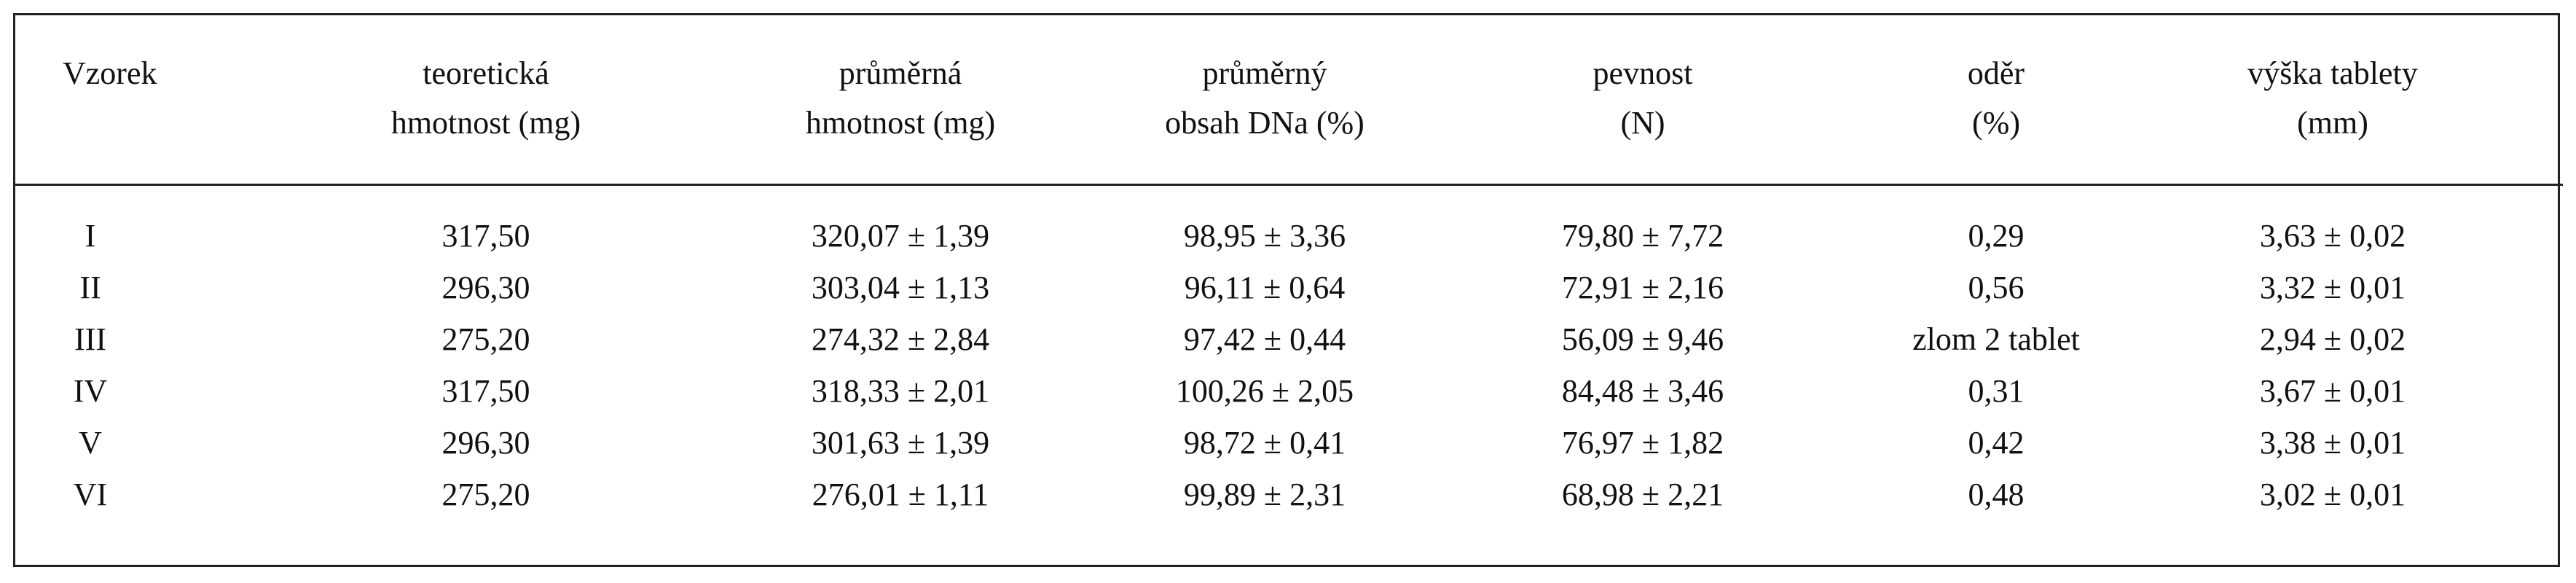 The image size is (2576, 583). I want to click on table-cell: V, so click(90, 443).